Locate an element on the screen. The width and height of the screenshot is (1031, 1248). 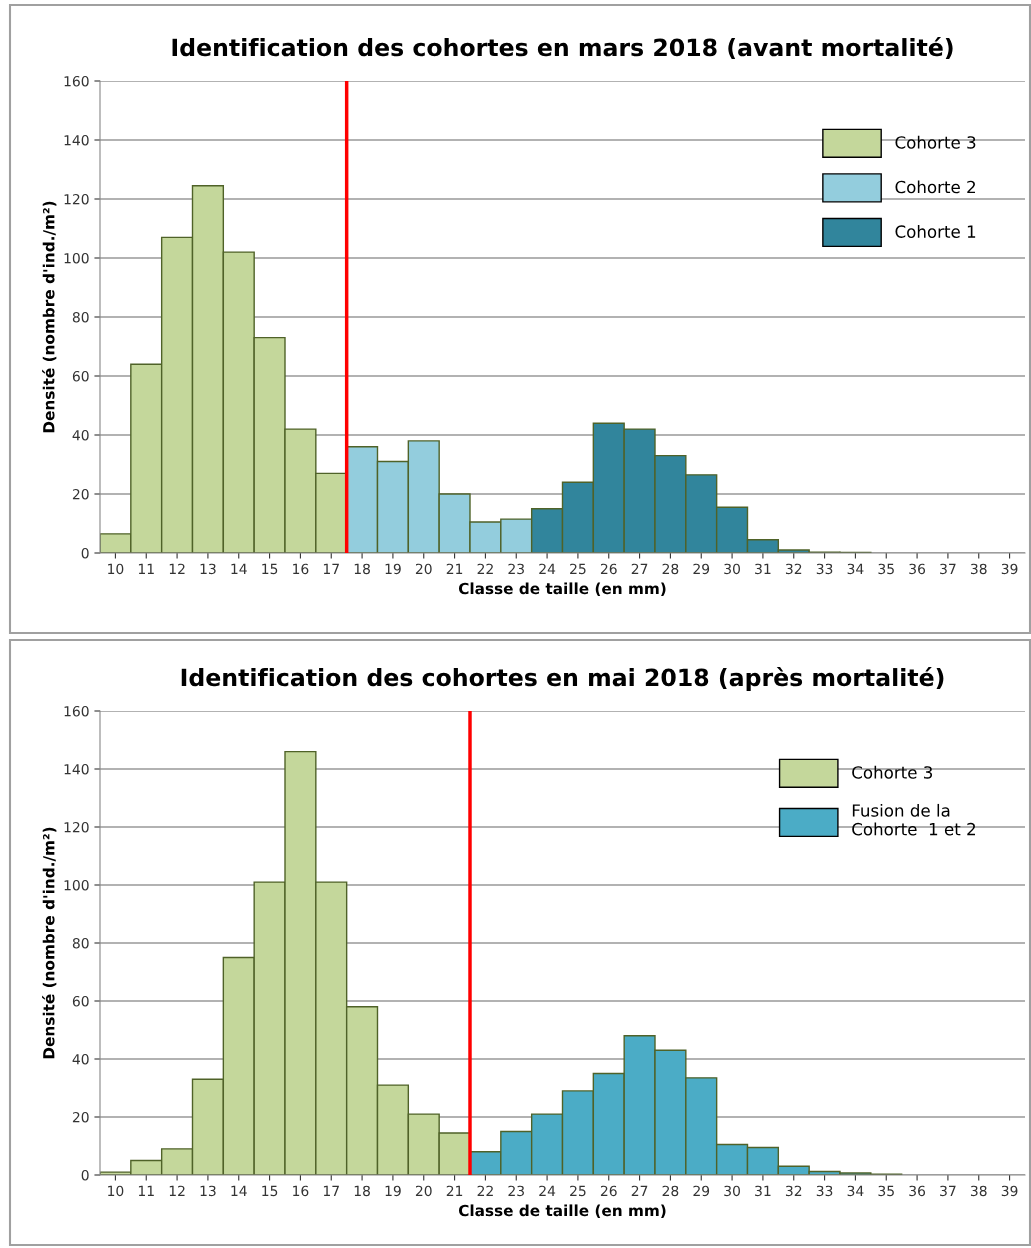
chart-title: Identification des cohortes en mars 2018 (avant mortalité) is located at coordinates (562, 48).